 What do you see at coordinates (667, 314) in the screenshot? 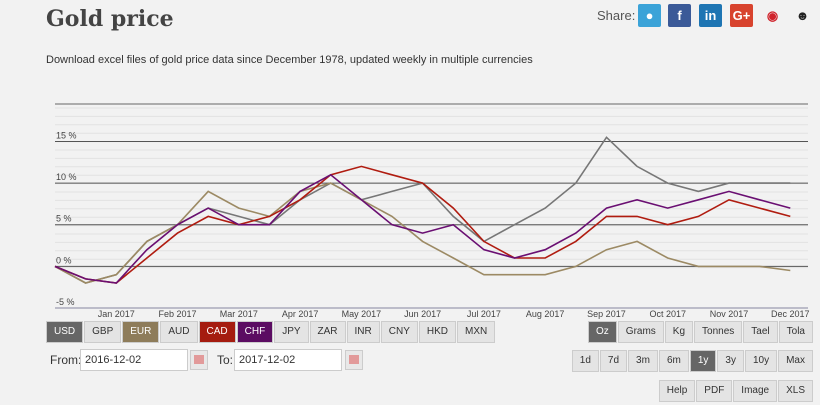
I see `x-tick-label: Oct 2017` at bounding box center [667, 314].